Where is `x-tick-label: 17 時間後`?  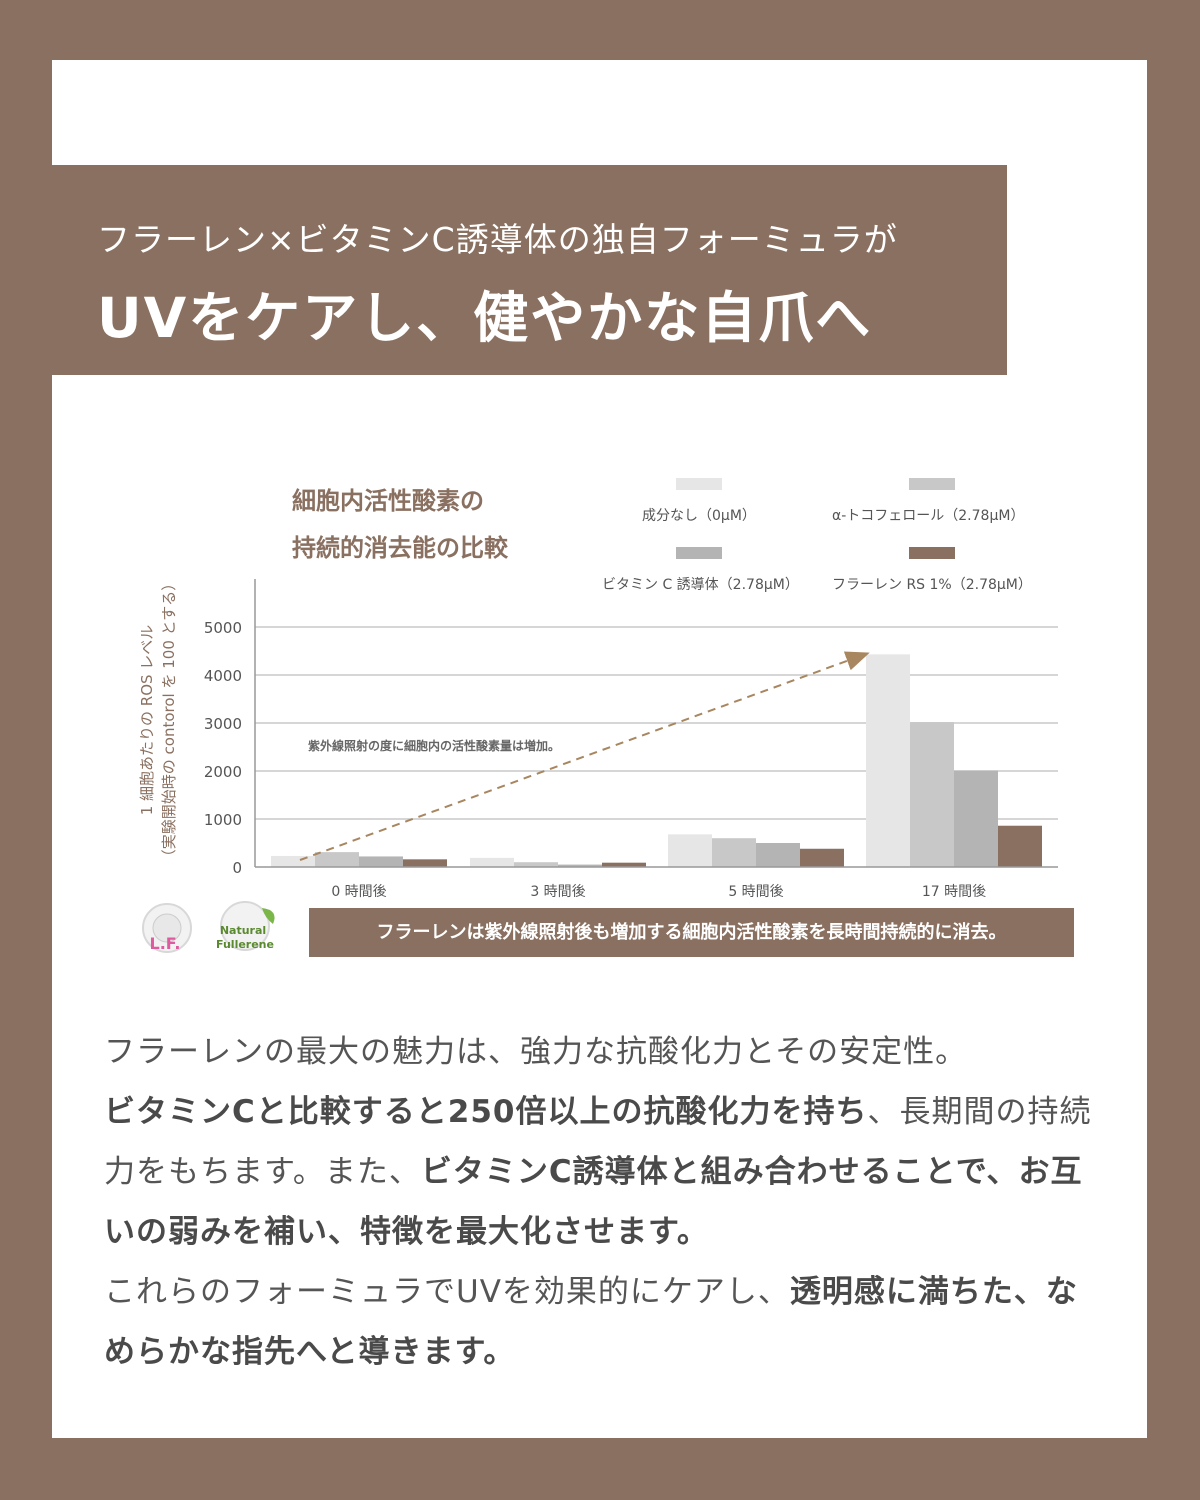
x-tick-label: 17 時間後 is located at coordinates (954, 892).